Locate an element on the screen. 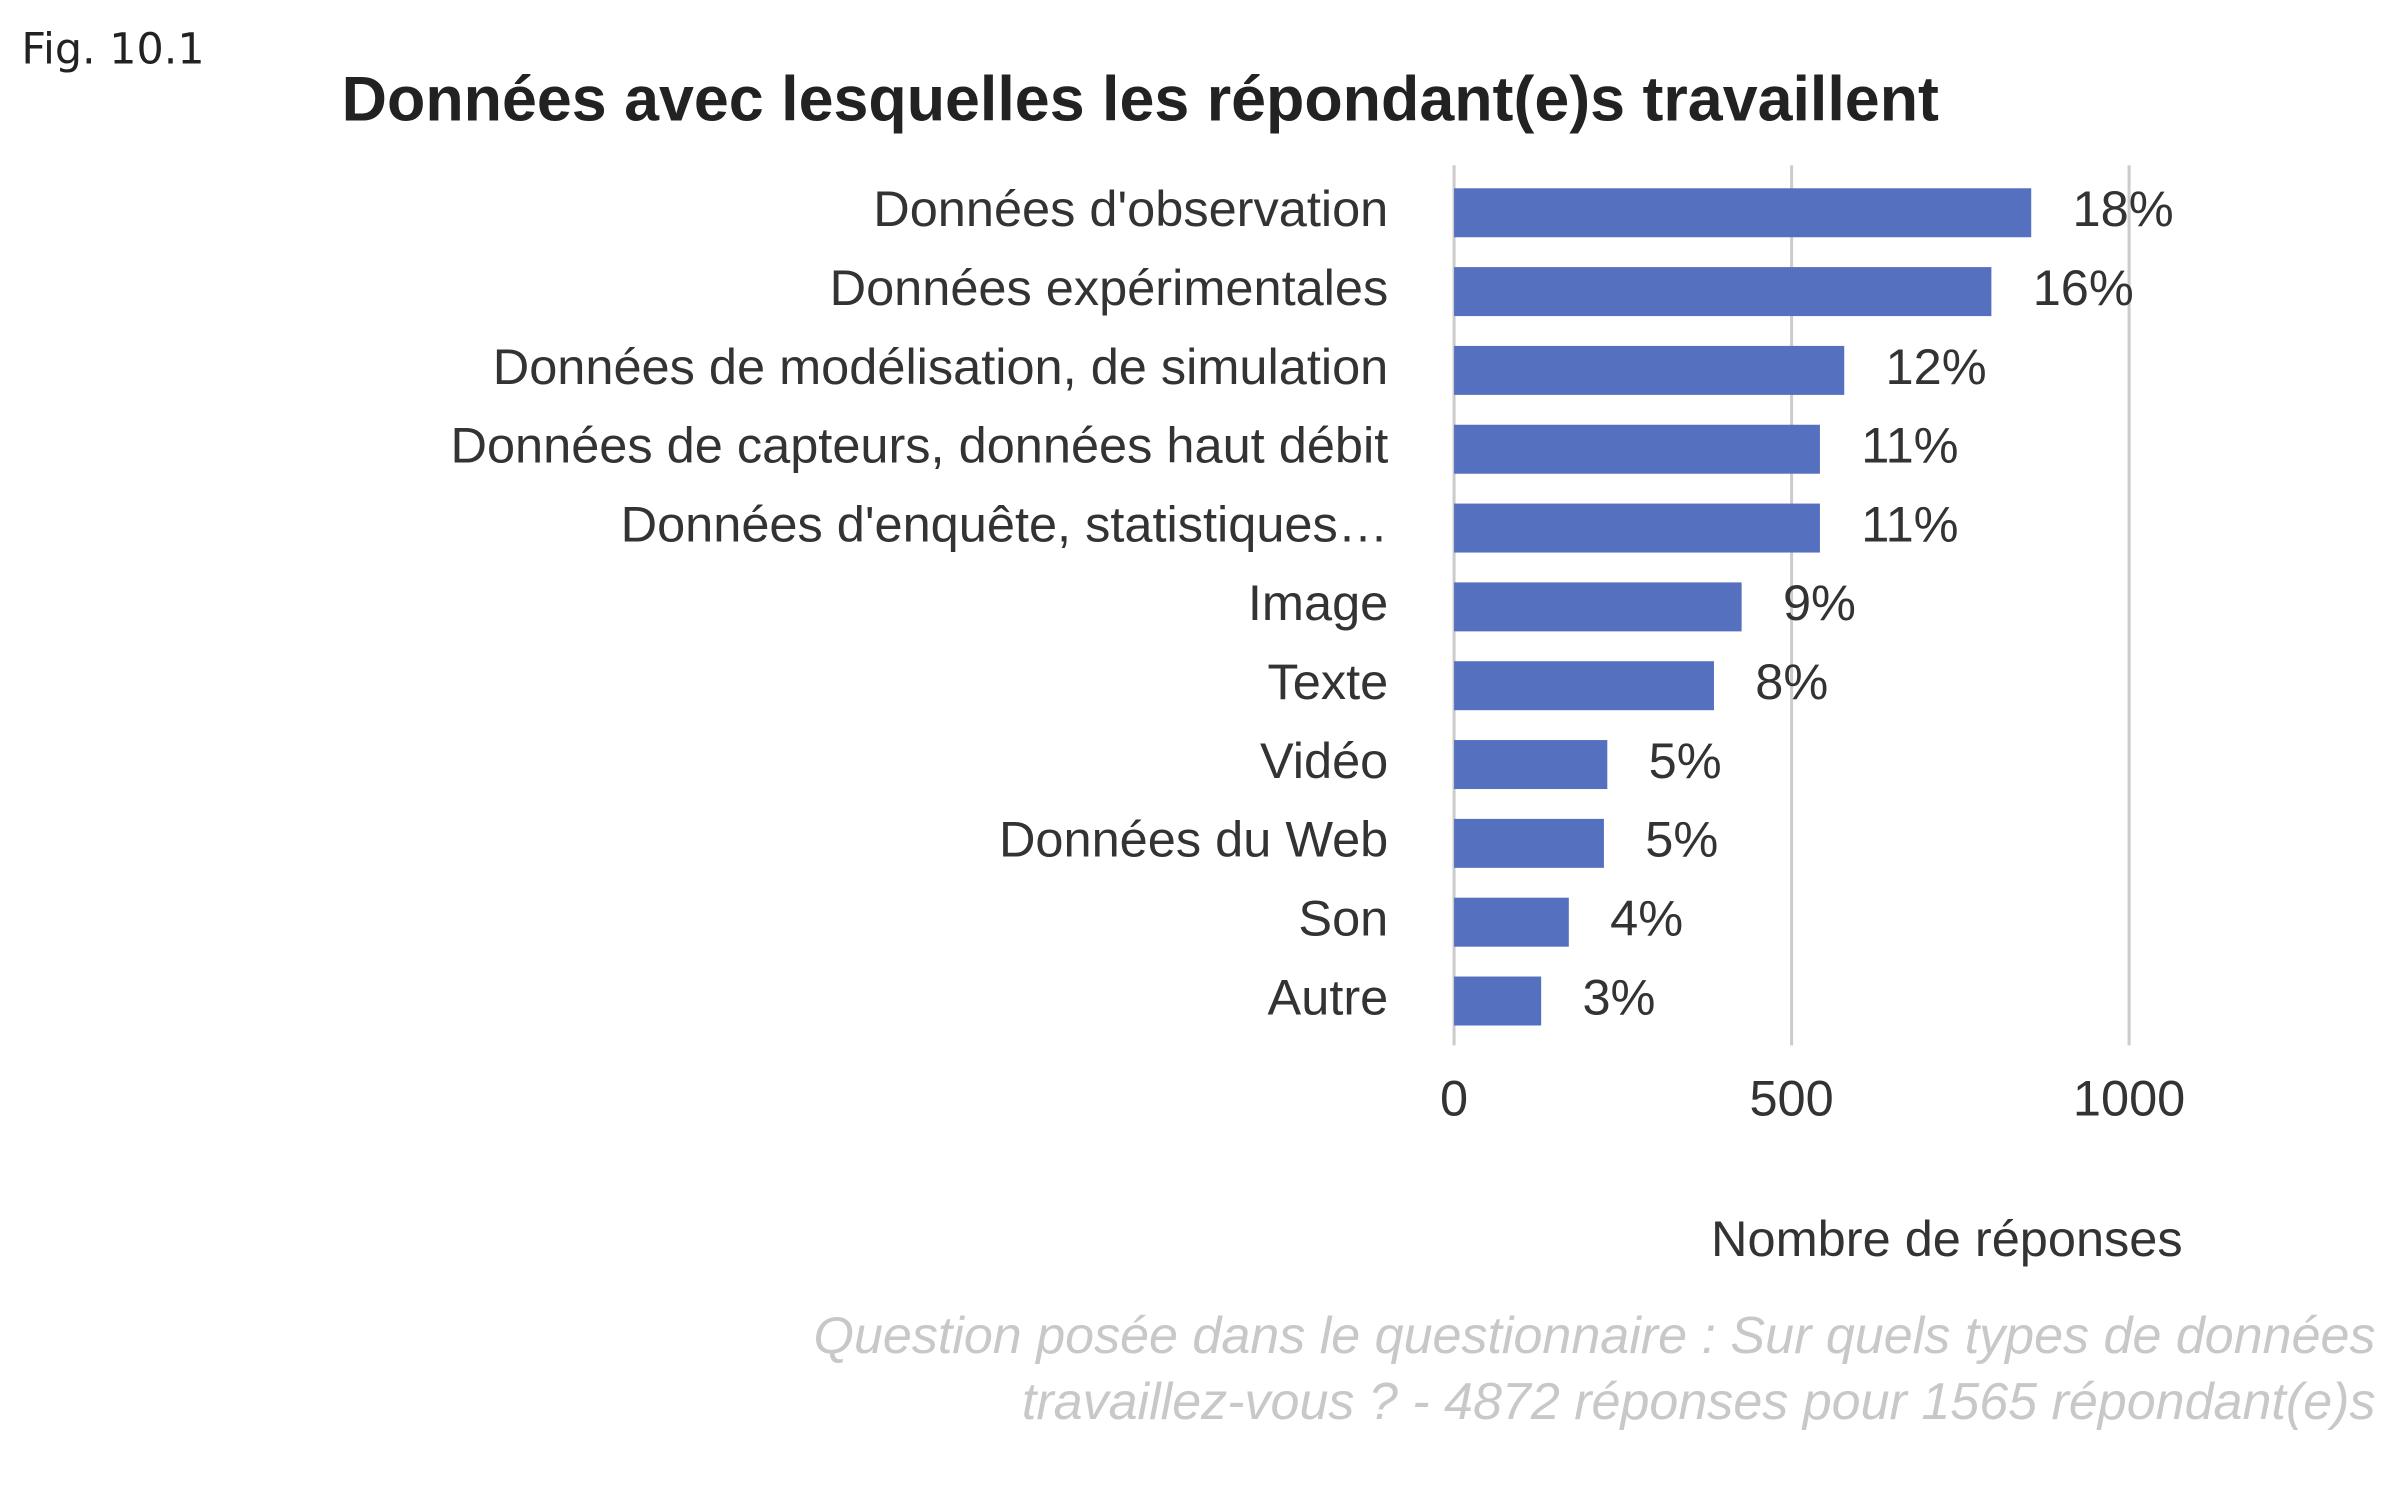 This screenshot has height=1500, width=2400. y-tick-label: Vidéo is located at coordinates (1324, 760).